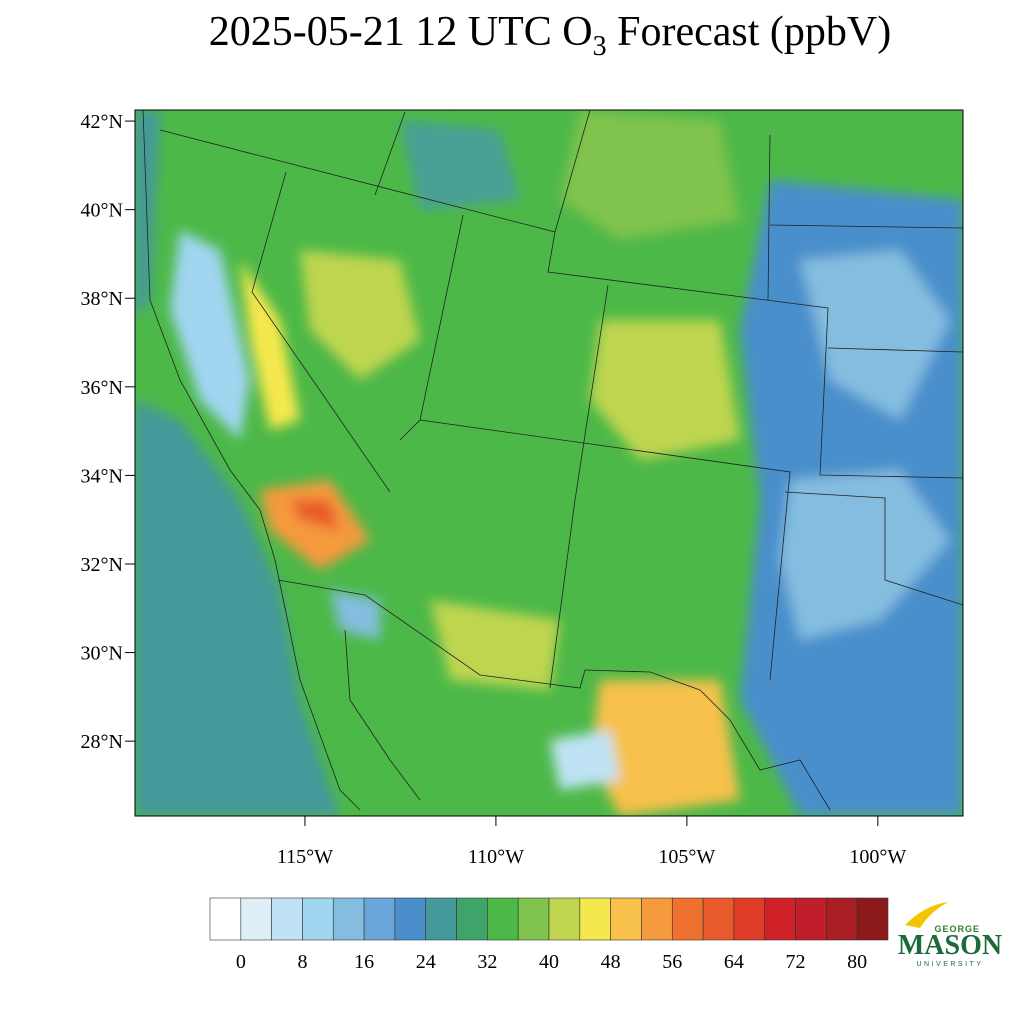  Describe the element at coordinates (102, 122) in the screenshot. I see `y-tick-label: 42°N` at that location.